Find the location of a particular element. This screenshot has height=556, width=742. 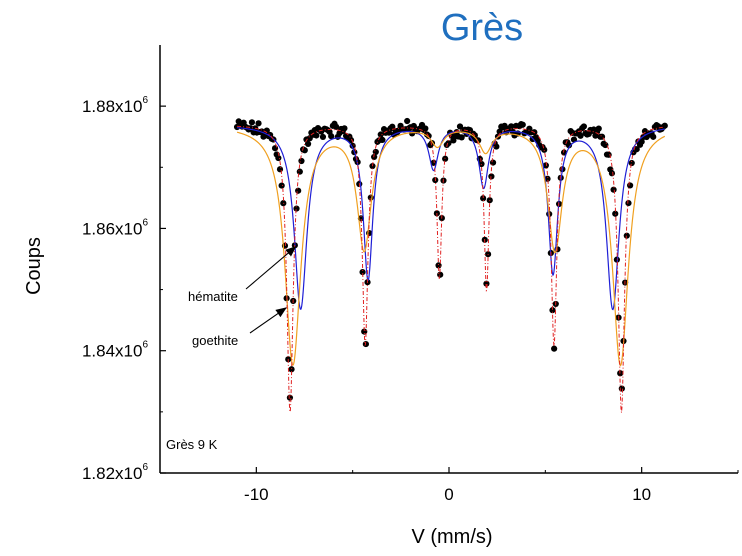

y-axis: 1.82x10⁶ 1.84x10⁶ 1.86x10⁶ 1.88x10⁶ is located at coordinates (124, 264).